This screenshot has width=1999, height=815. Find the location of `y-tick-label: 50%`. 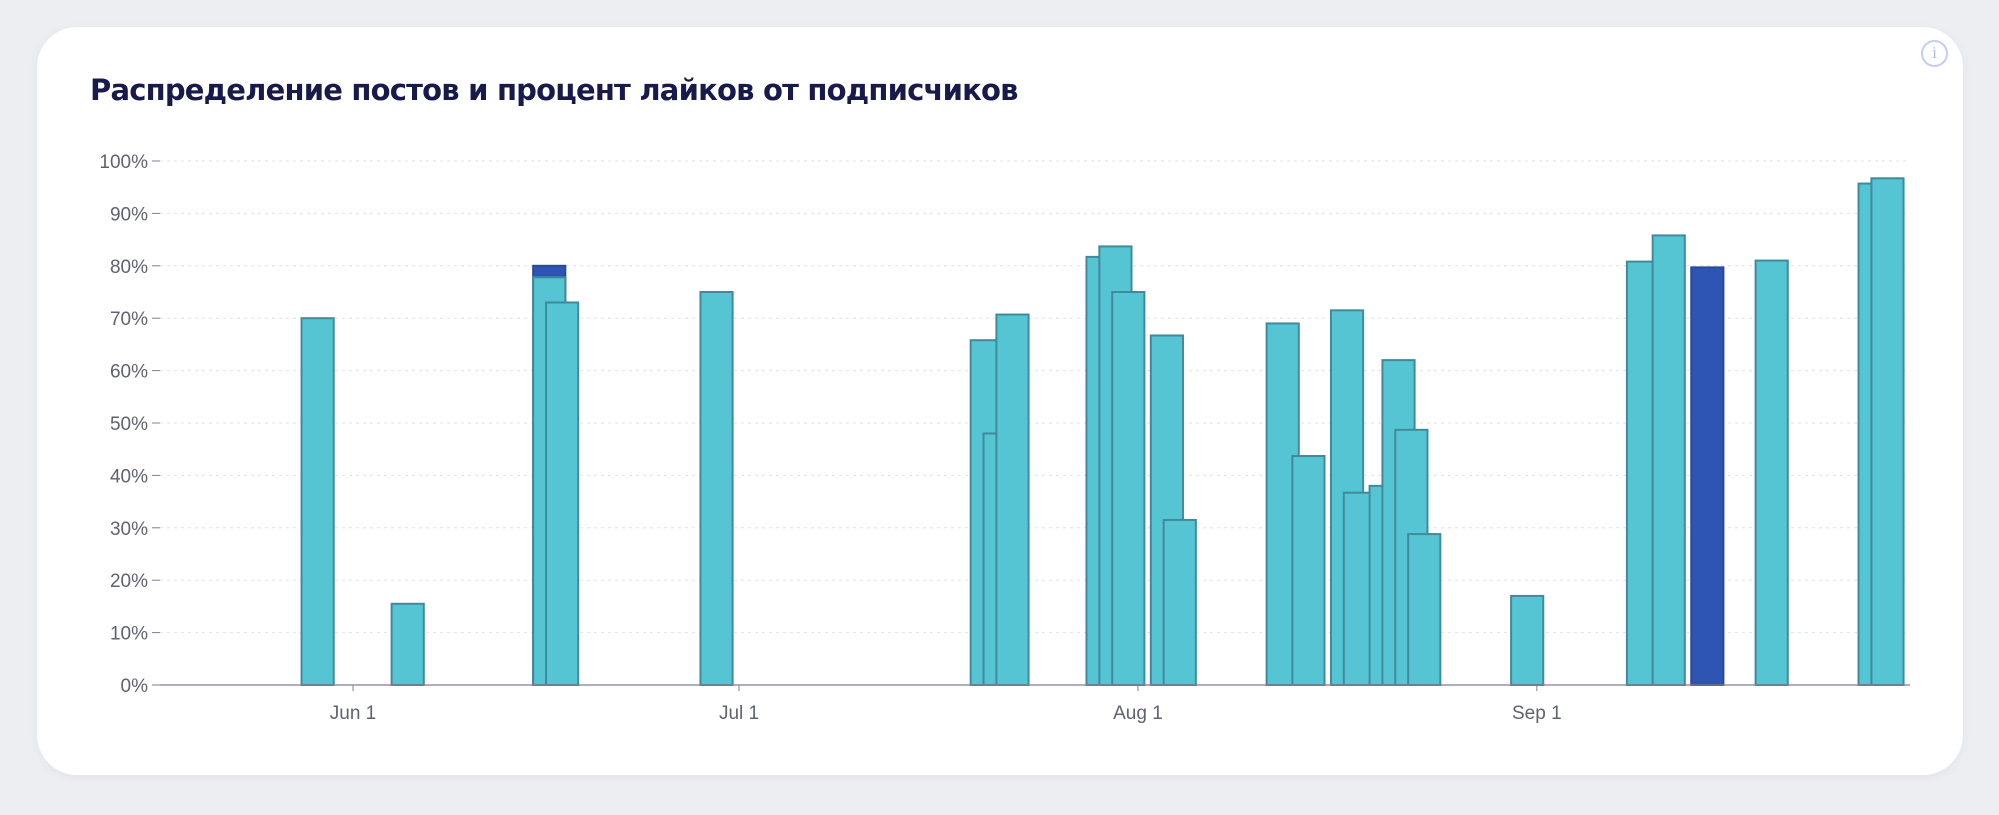

y-tick-label: 50% is located at coordinates (129, 424).